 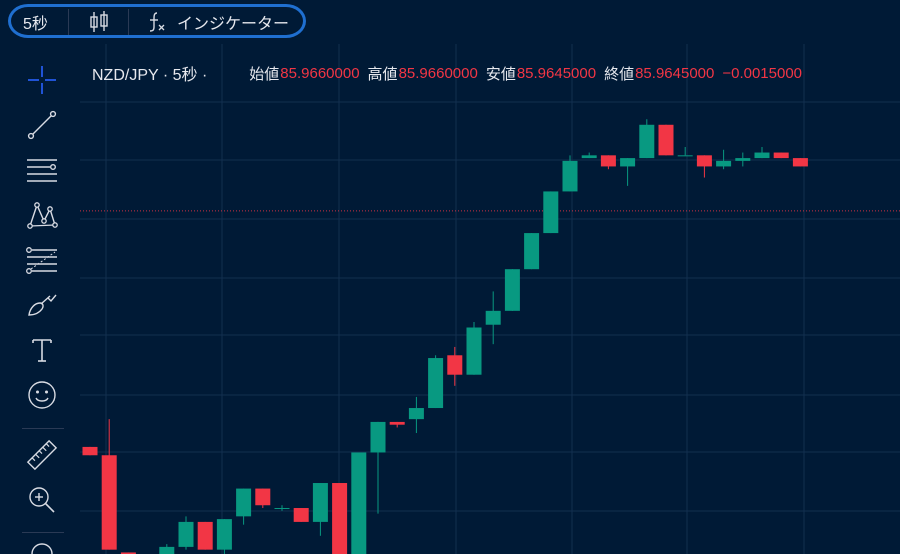 I want to click on zoom-in-icon, so click(x=42, y=500).